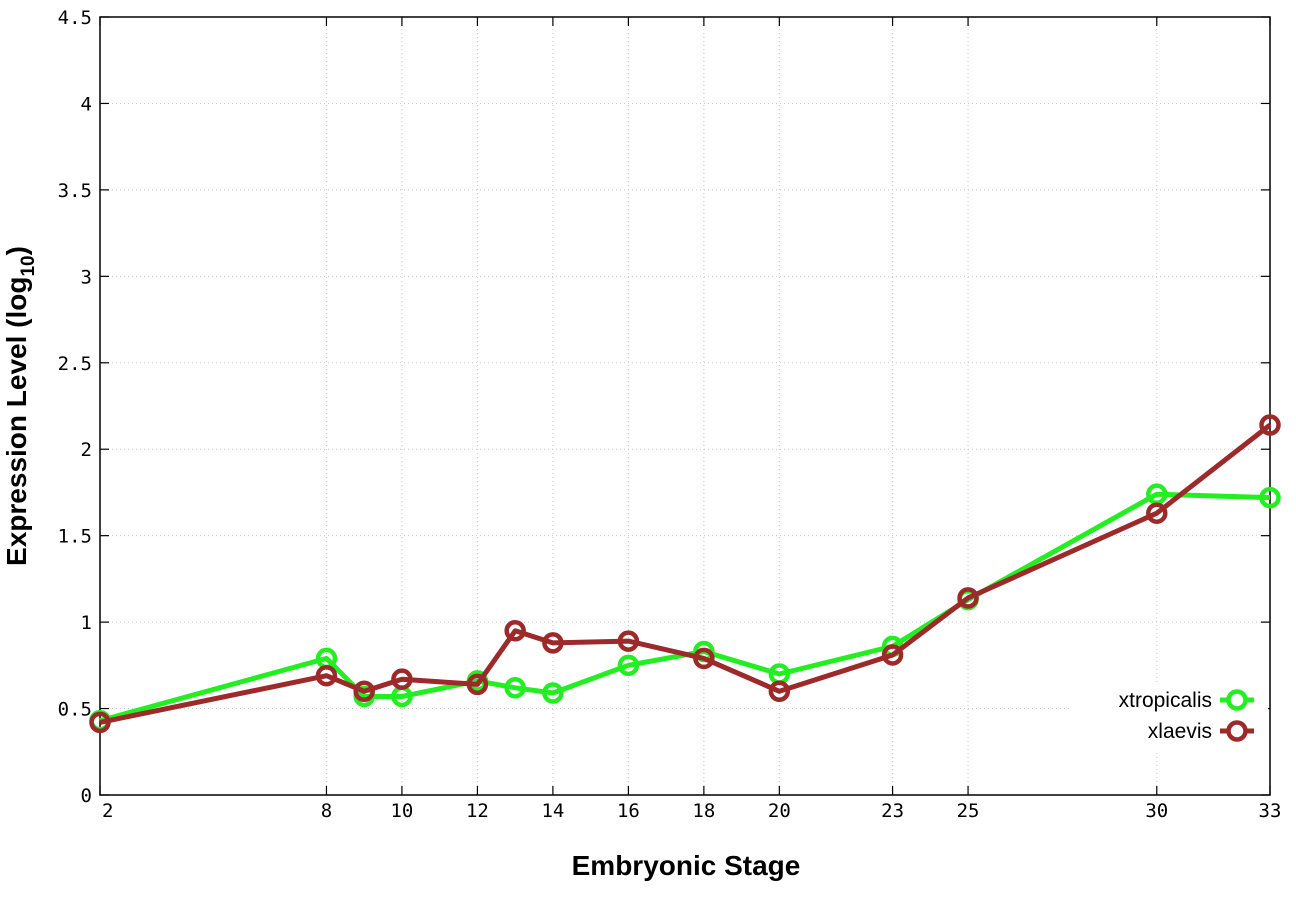  Describe the element at coordinates (552, 811) in the screenshot. I see `x-tick-label: 14` at that location.